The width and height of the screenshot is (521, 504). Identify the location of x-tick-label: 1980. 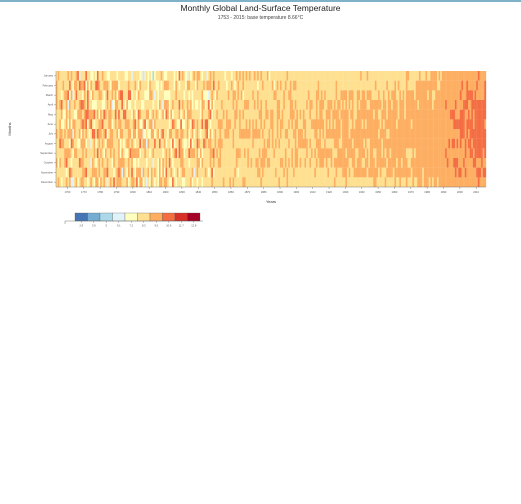
(427, 192).